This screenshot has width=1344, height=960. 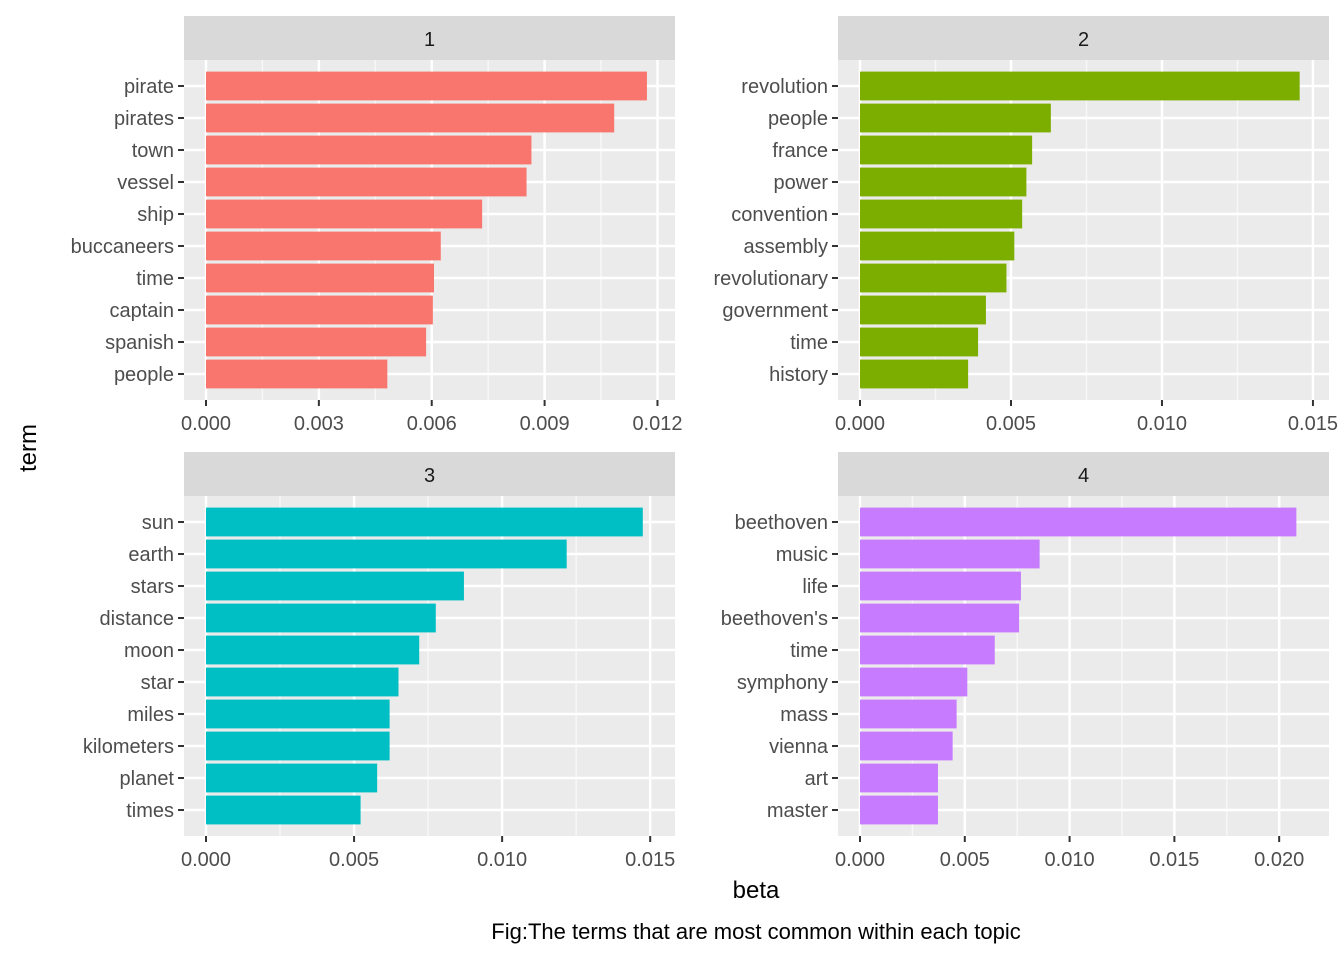 I want to click on y-tick-label: stars, so click(x=152, y=587).